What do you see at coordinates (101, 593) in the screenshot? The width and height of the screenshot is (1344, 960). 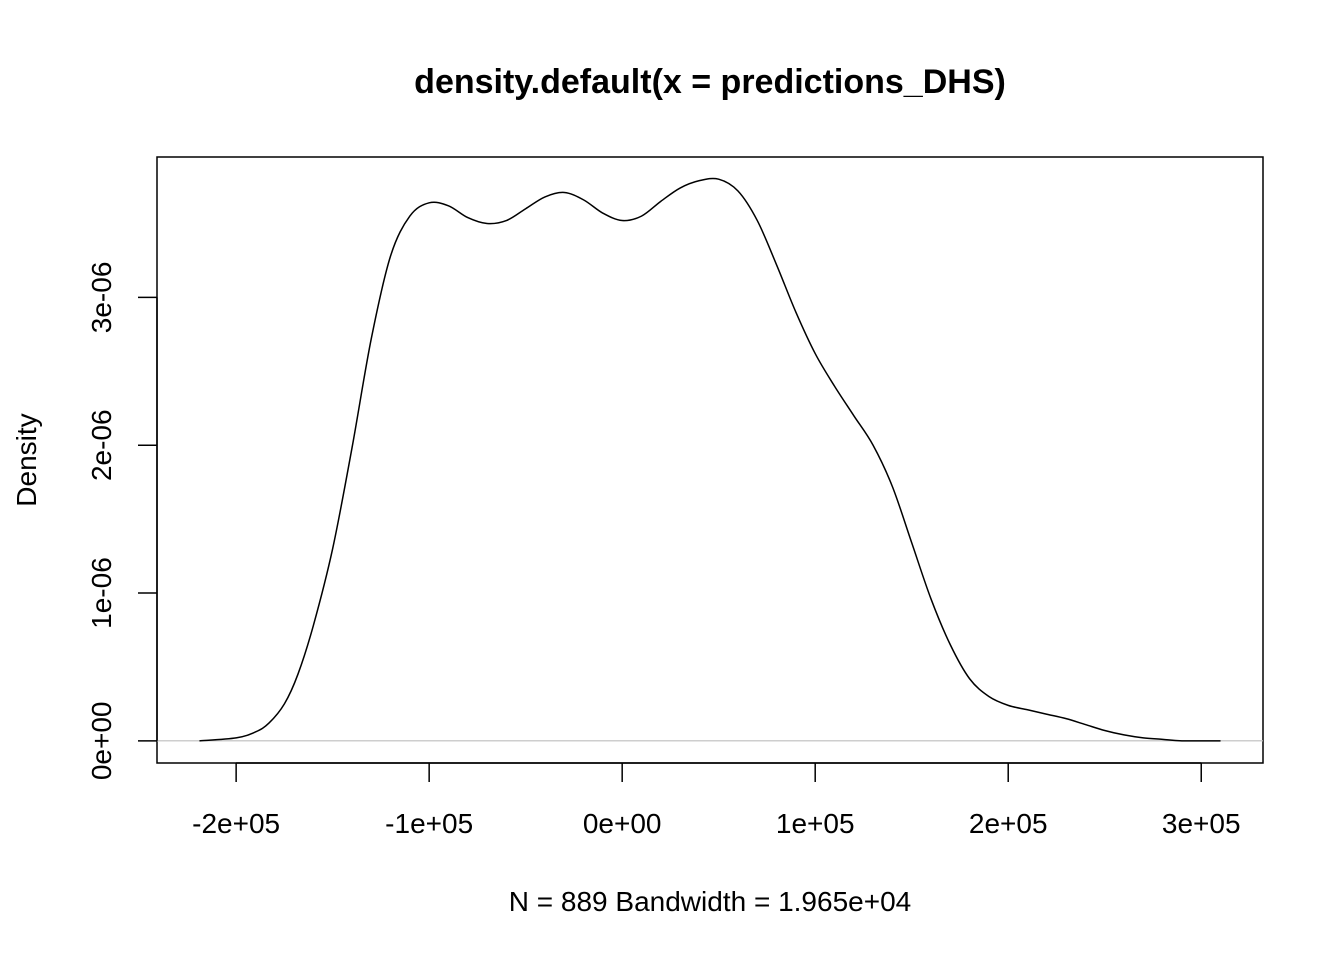 I see `y-tick-label: 1e-06` at bounding box center [101, 593].